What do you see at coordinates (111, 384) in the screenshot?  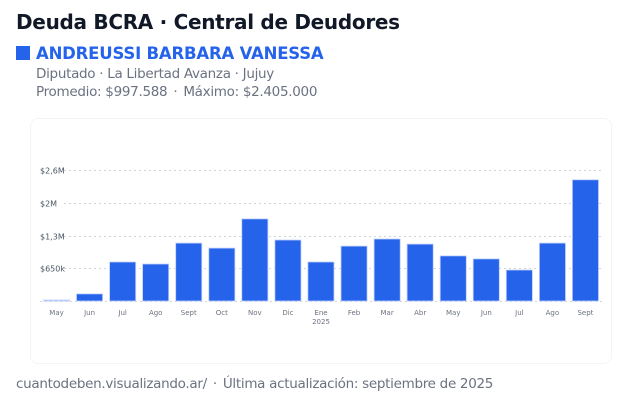 I see `site-link: cuantodeben.visualizando.ar/` at bounding box center [111, 384].